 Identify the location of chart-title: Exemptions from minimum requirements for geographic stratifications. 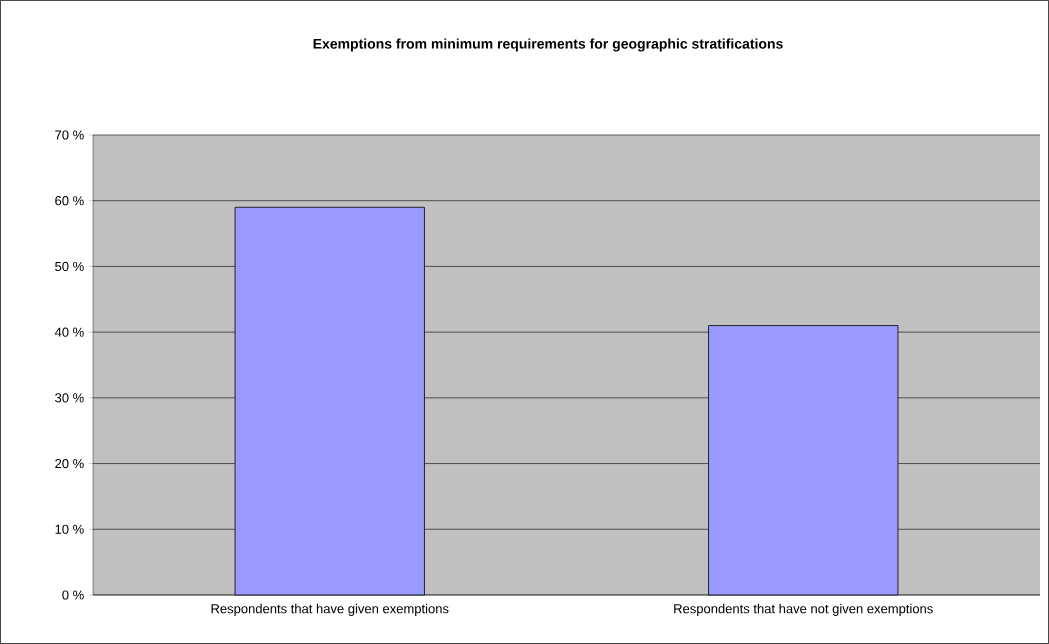
(548, 45).